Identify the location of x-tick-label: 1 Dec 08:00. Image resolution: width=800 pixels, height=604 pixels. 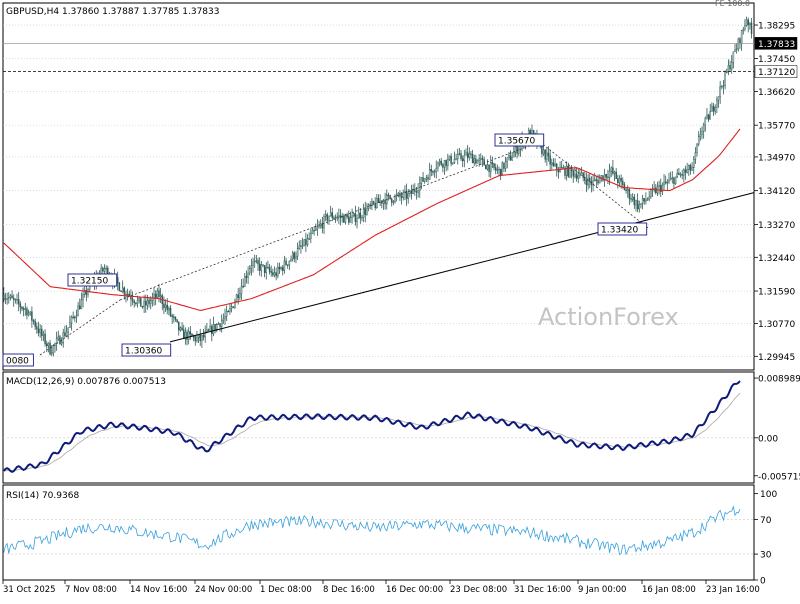
(286, 590).